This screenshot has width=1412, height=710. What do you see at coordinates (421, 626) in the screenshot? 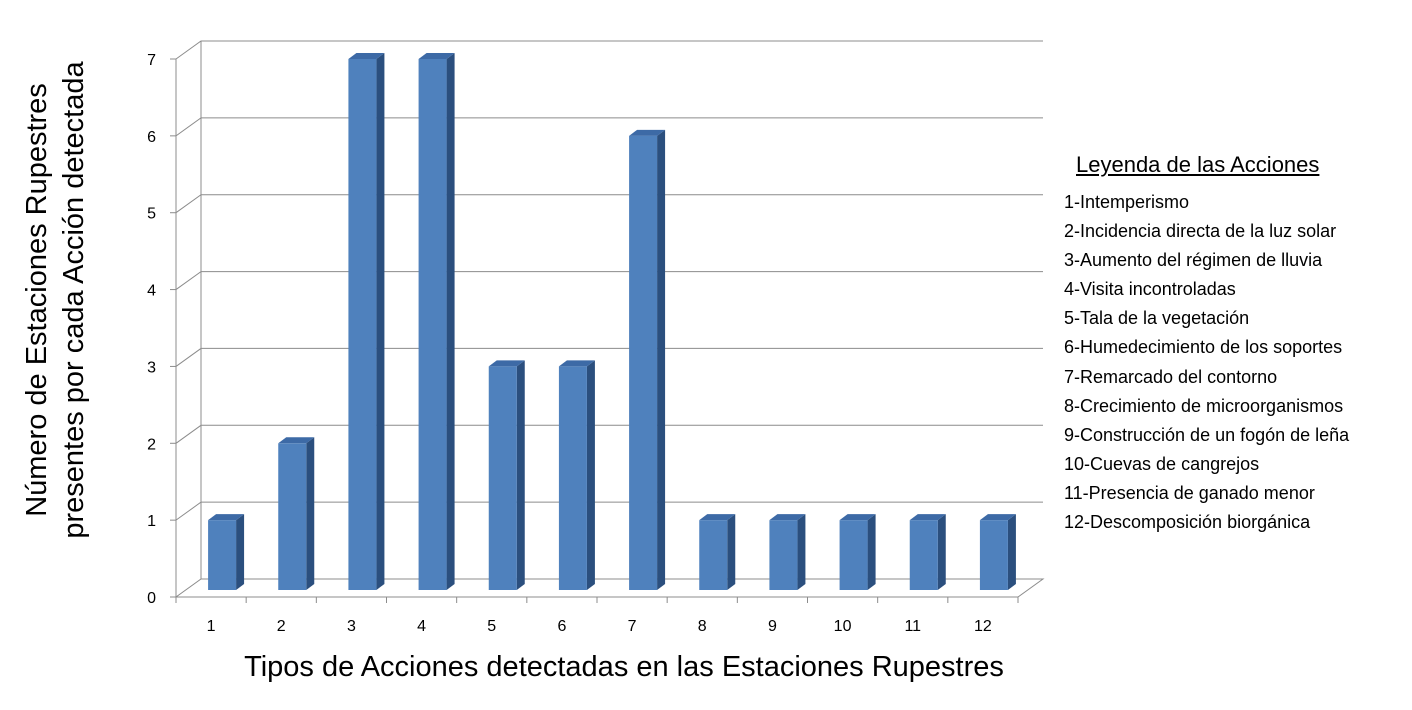
I see `x-tick-label: 4` at bounding box center [421, 626].